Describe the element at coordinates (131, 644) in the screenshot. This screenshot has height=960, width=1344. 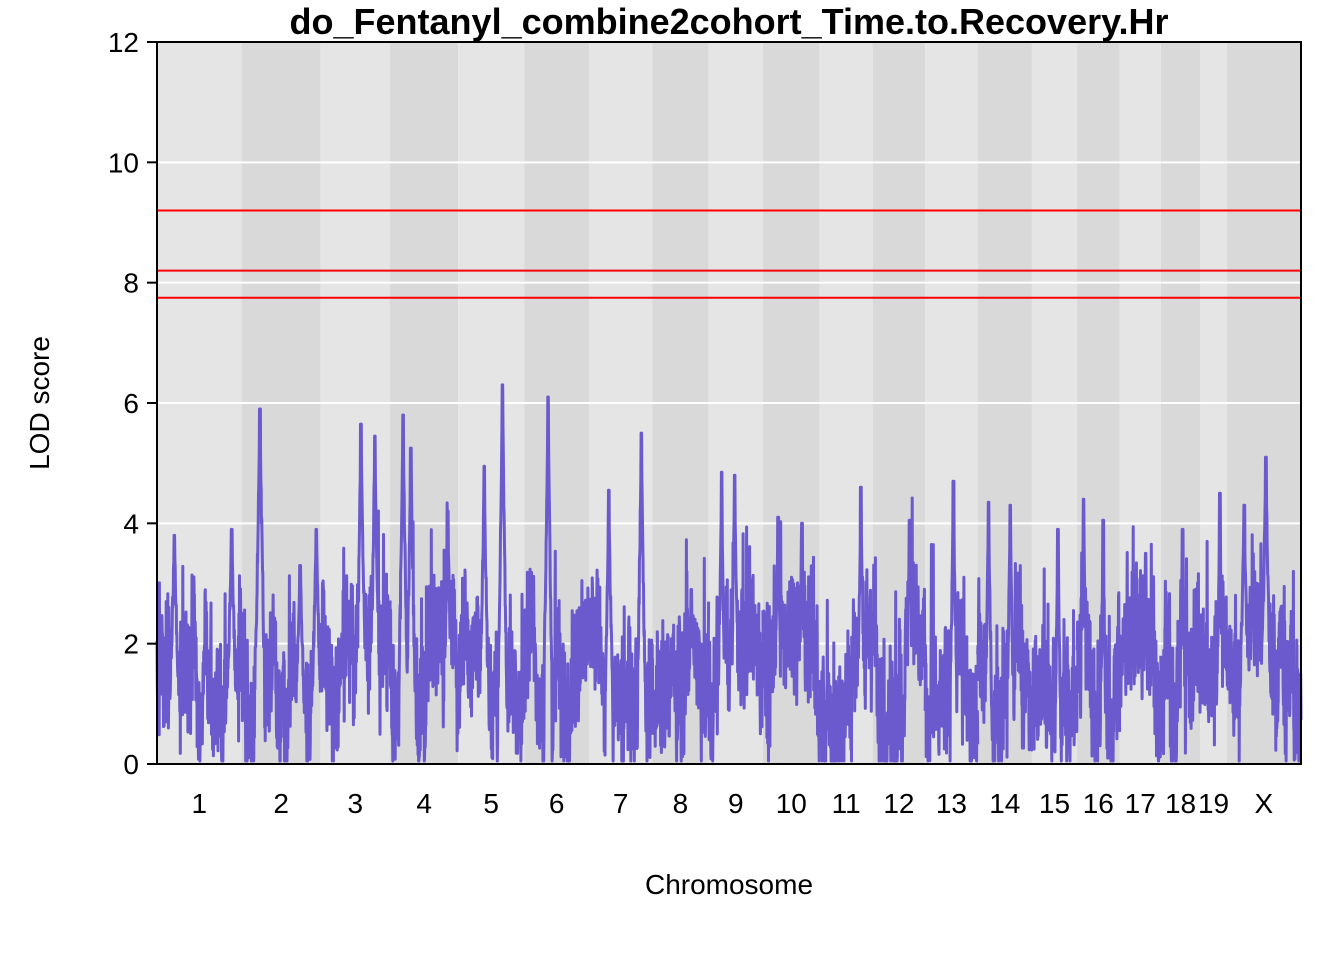
I see `y-tick-label-2: 2` at that location.